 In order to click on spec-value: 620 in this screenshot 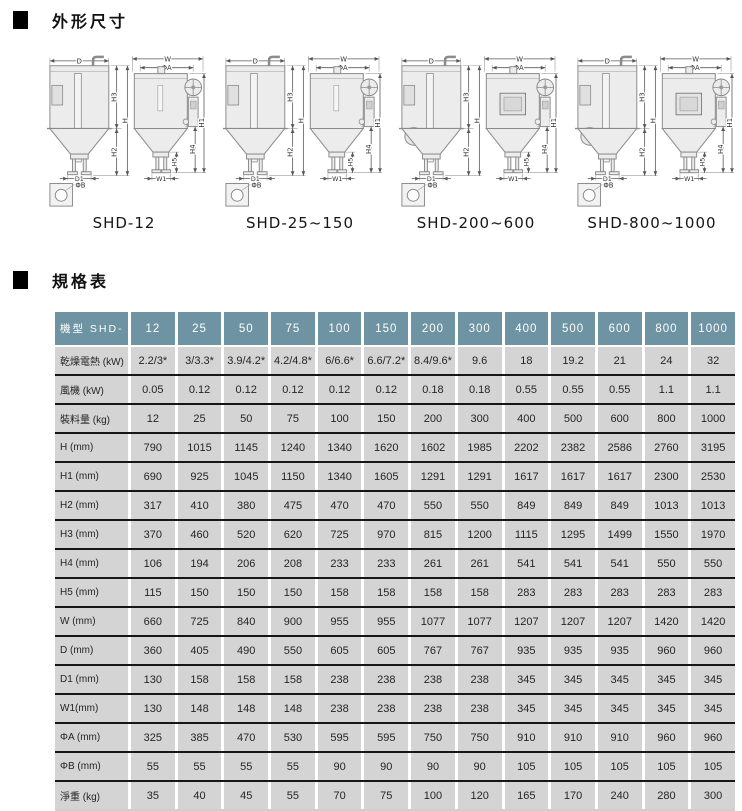, I will do `click(293, 534)`.